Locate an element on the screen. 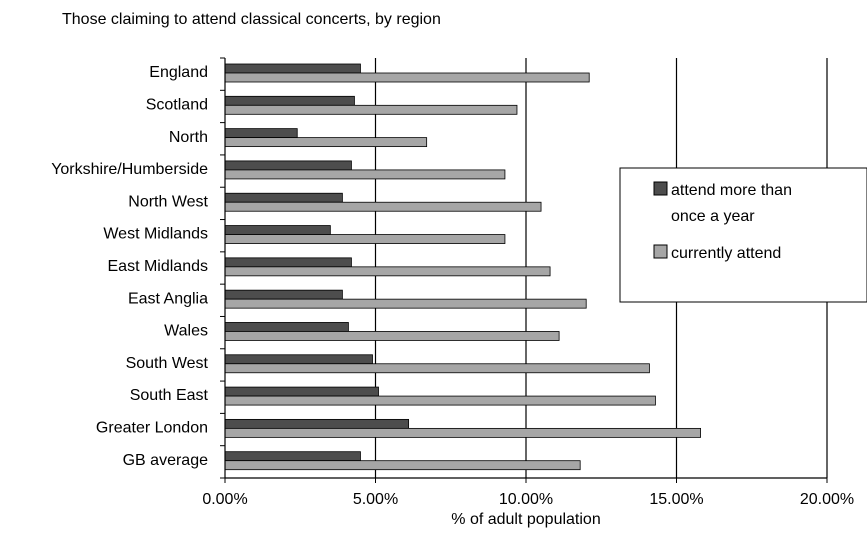  bar-yorkshire-humberside-more-than-once is located at coordinates (288, 165).